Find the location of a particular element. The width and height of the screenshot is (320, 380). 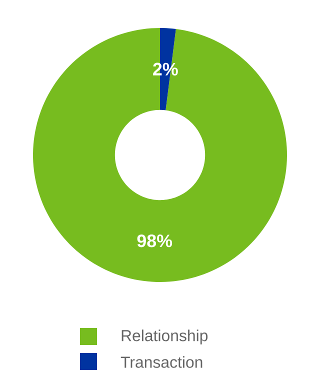

data-label: 98% is located at coordinates (154, 241).